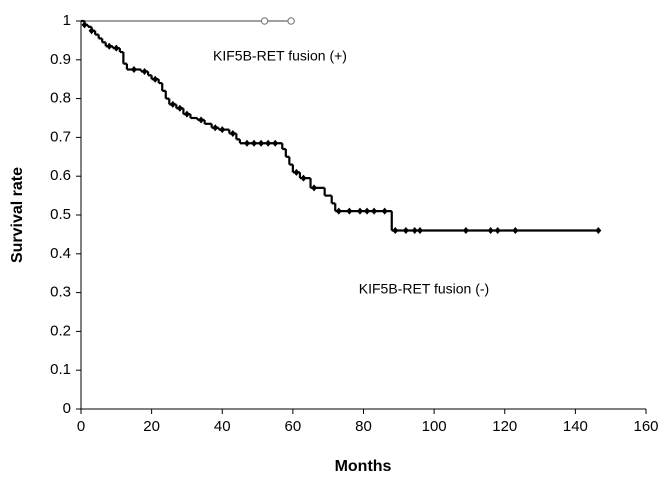 The height and width of the screenshot is (477, 664). I want to click on x-tick-label: 140, so click(575, 426).